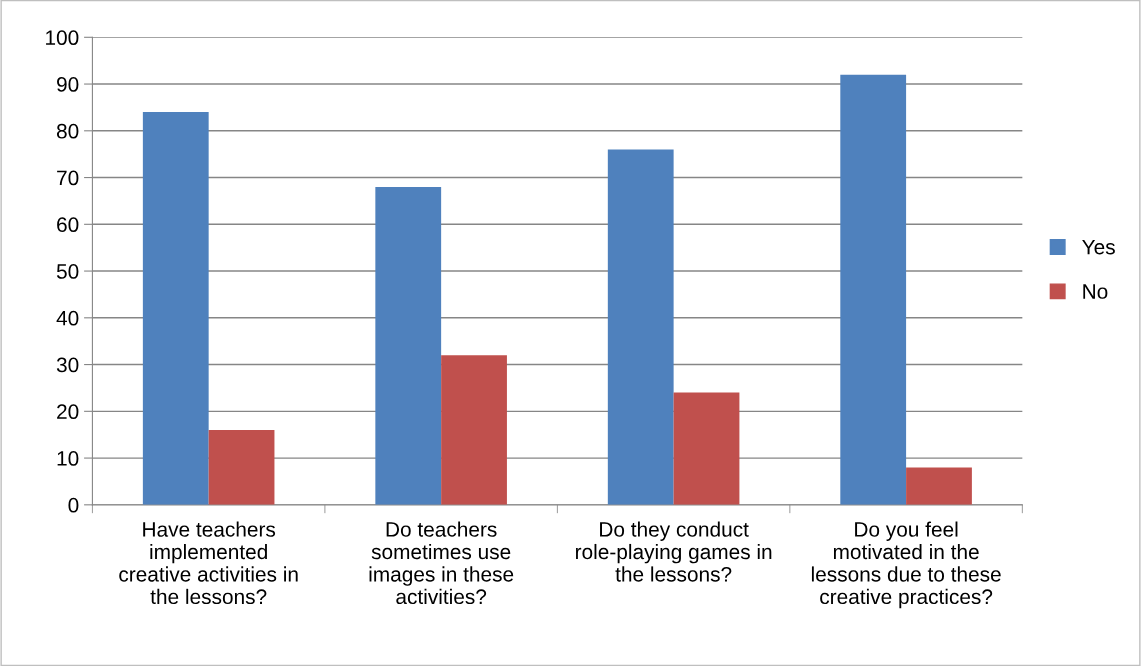 This screenshot has width=1141, height=666. Describe the element at coordinates (68, 84) in the screenshot. I see `y-tick-label: 90` at that location.